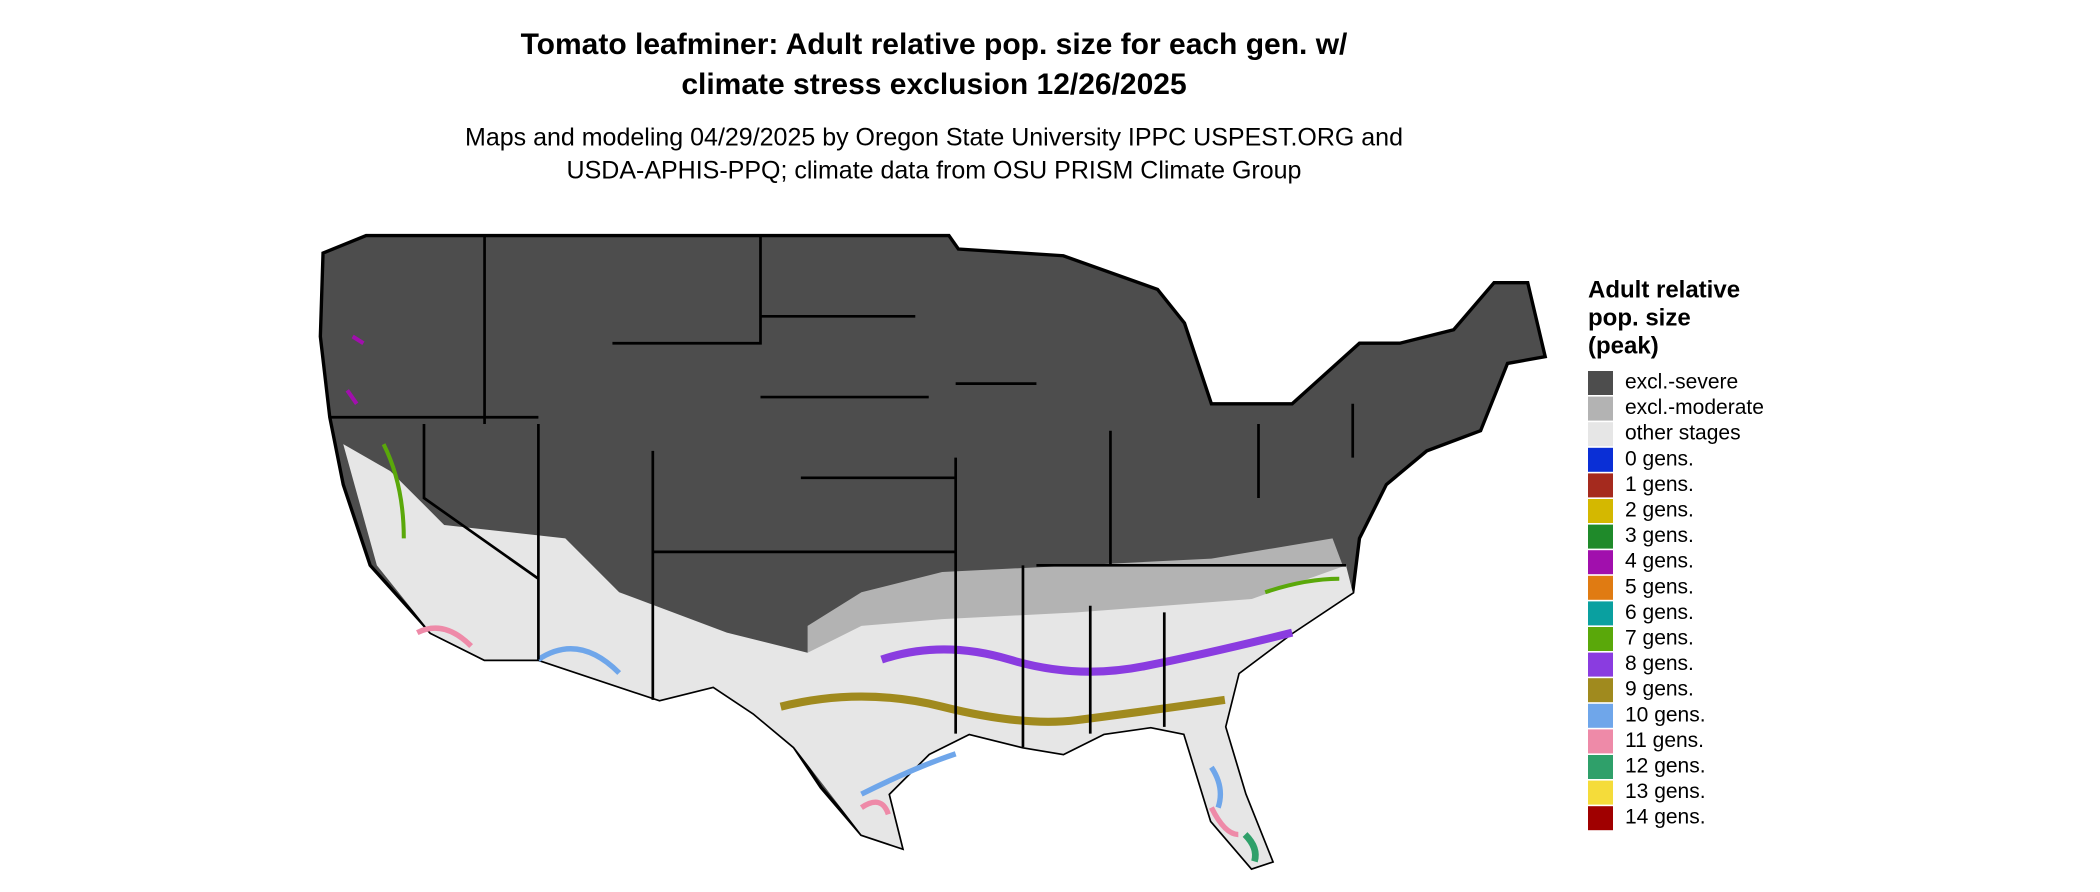 The height and width of the screenshot is (892, 2100). What do you see at coordinates (1694, 407) in the screenshot?
I see `legend-label: excl.-moderate` at bounding box center [1694, 407].